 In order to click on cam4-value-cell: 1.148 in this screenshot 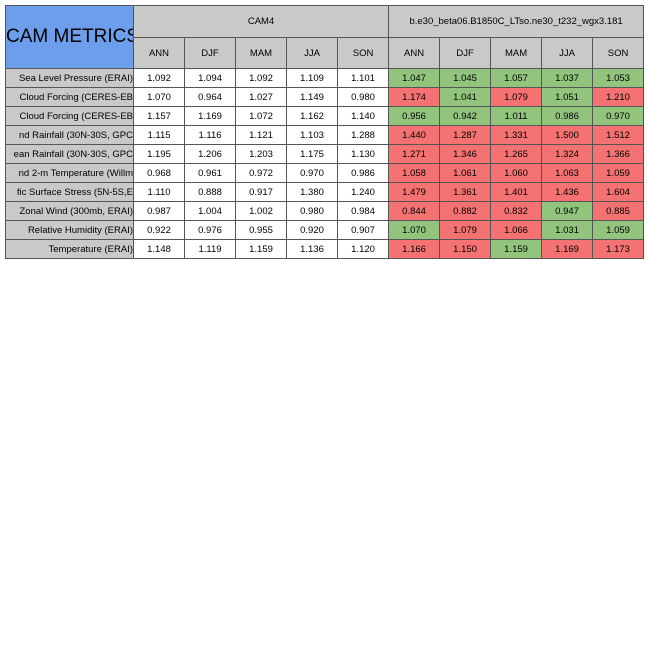, I will do `click(159, 249)`.